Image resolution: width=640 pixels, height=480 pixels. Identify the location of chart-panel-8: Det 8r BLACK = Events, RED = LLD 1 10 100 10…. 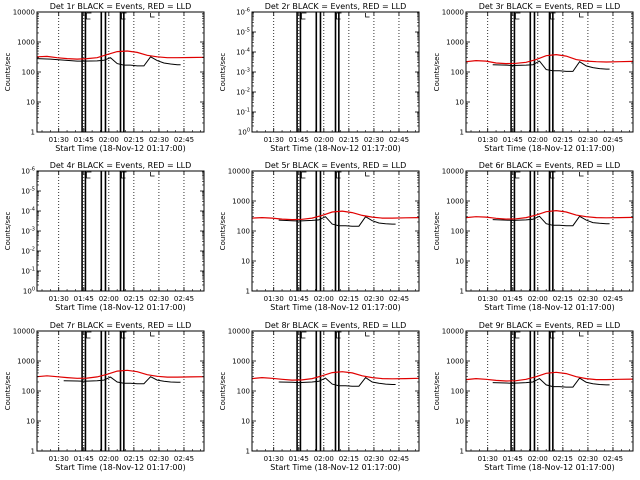
(319, 396).